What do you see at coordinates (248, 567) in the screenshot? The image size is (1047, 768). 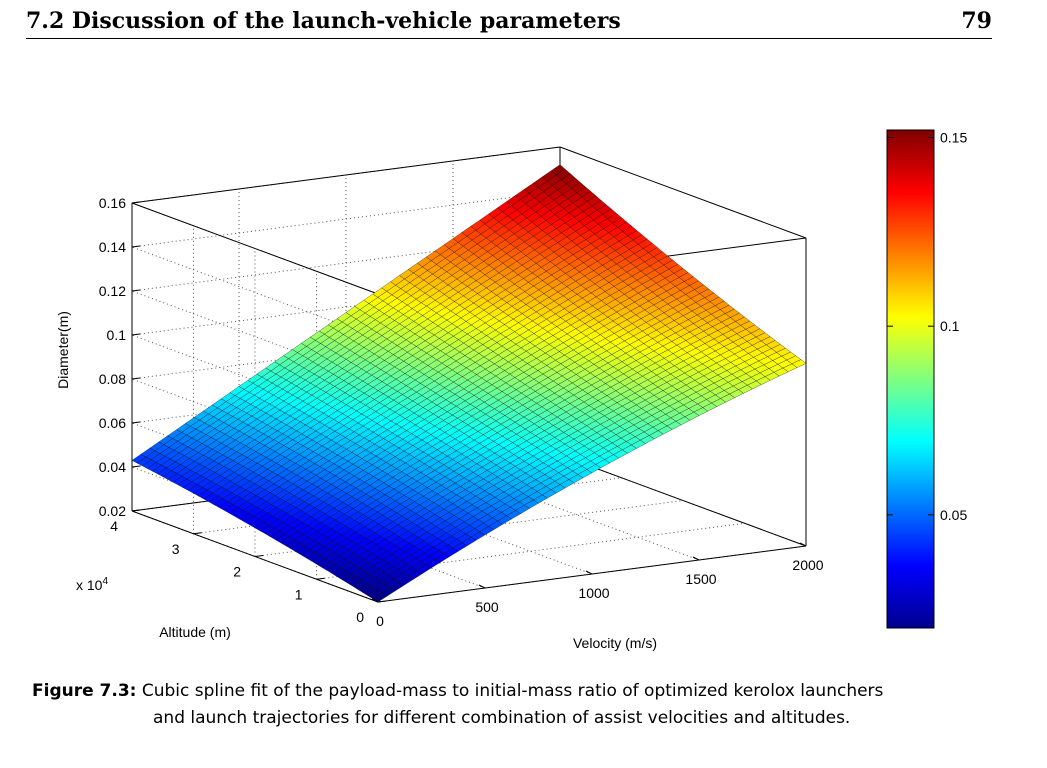 I see `y-axis-ticks: 0 1 2 3 4` at bounding box center [248, 567].